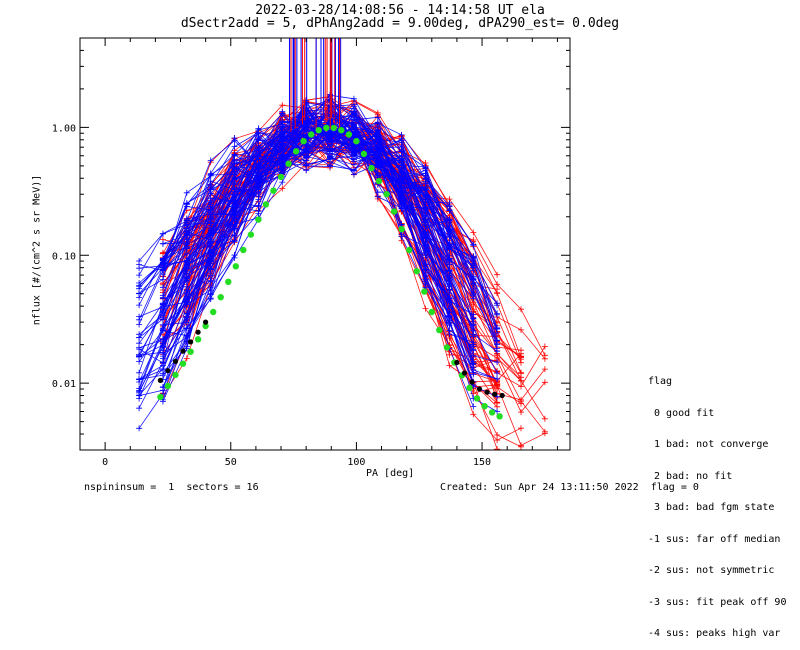 This screenshot has height=650, width=800. I want to click on y-tick-label: 1.00, so click(64, 128).